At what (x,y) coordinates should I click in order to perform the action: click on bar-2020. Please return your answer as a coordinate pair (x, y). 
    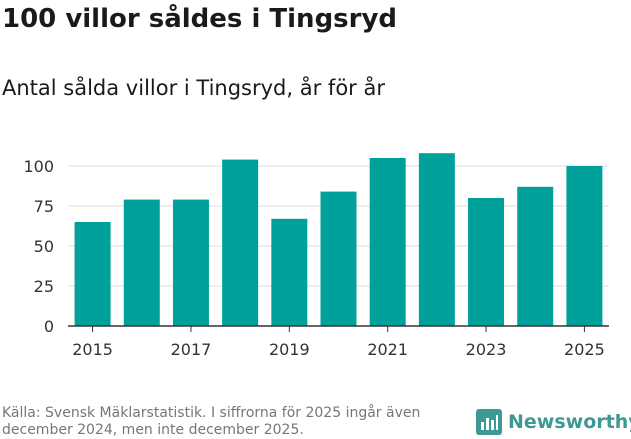
    Looking at the image, I should click on (338, 258).